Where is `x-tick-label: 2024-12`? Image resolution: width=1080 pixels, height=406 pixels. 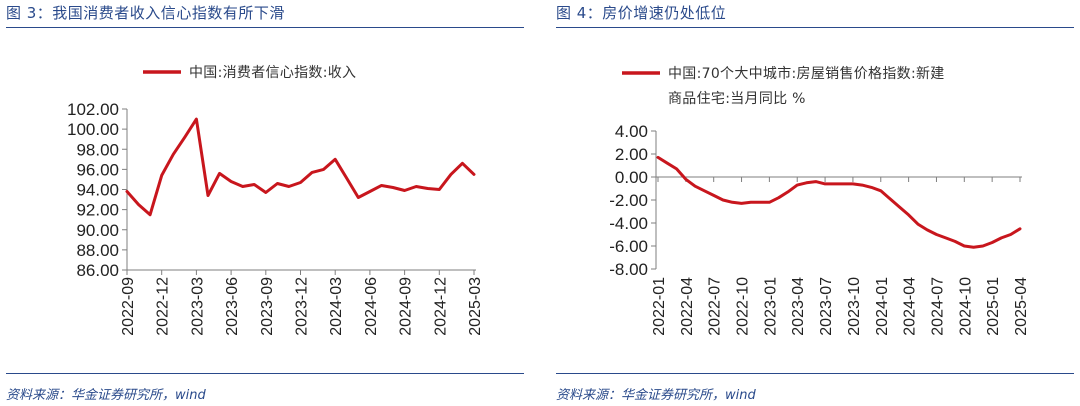
x-tick-label: 2024-12 is located at coordinates (440, 306).